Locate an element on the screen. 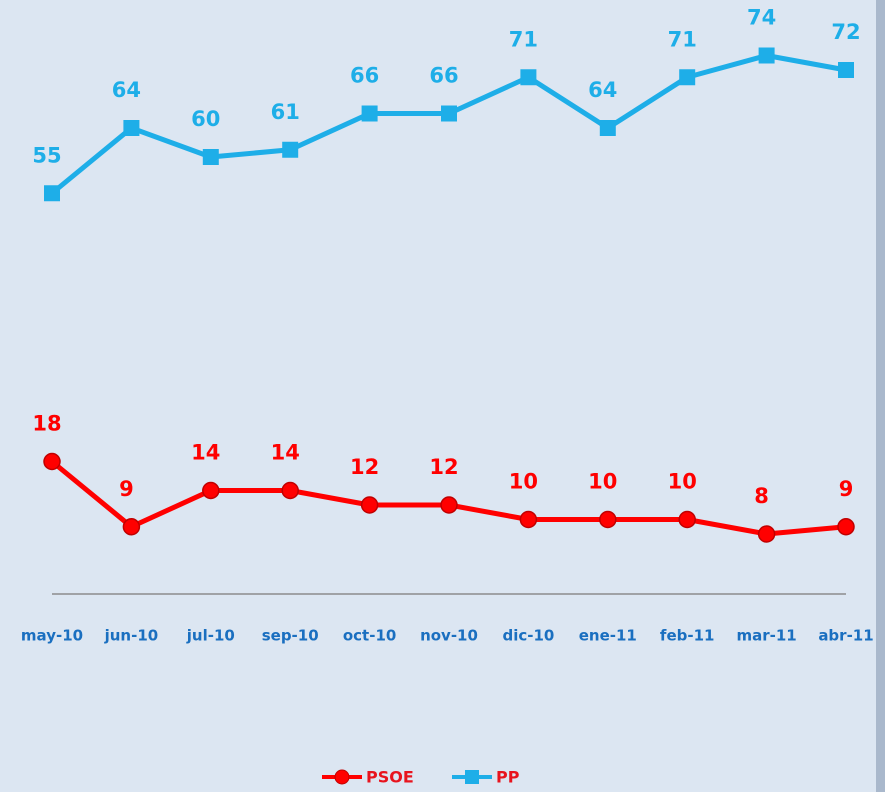 The width and height of the screenshot is (885, 792). x-tick-label: jun-10 is located at coordinates (131, 636).